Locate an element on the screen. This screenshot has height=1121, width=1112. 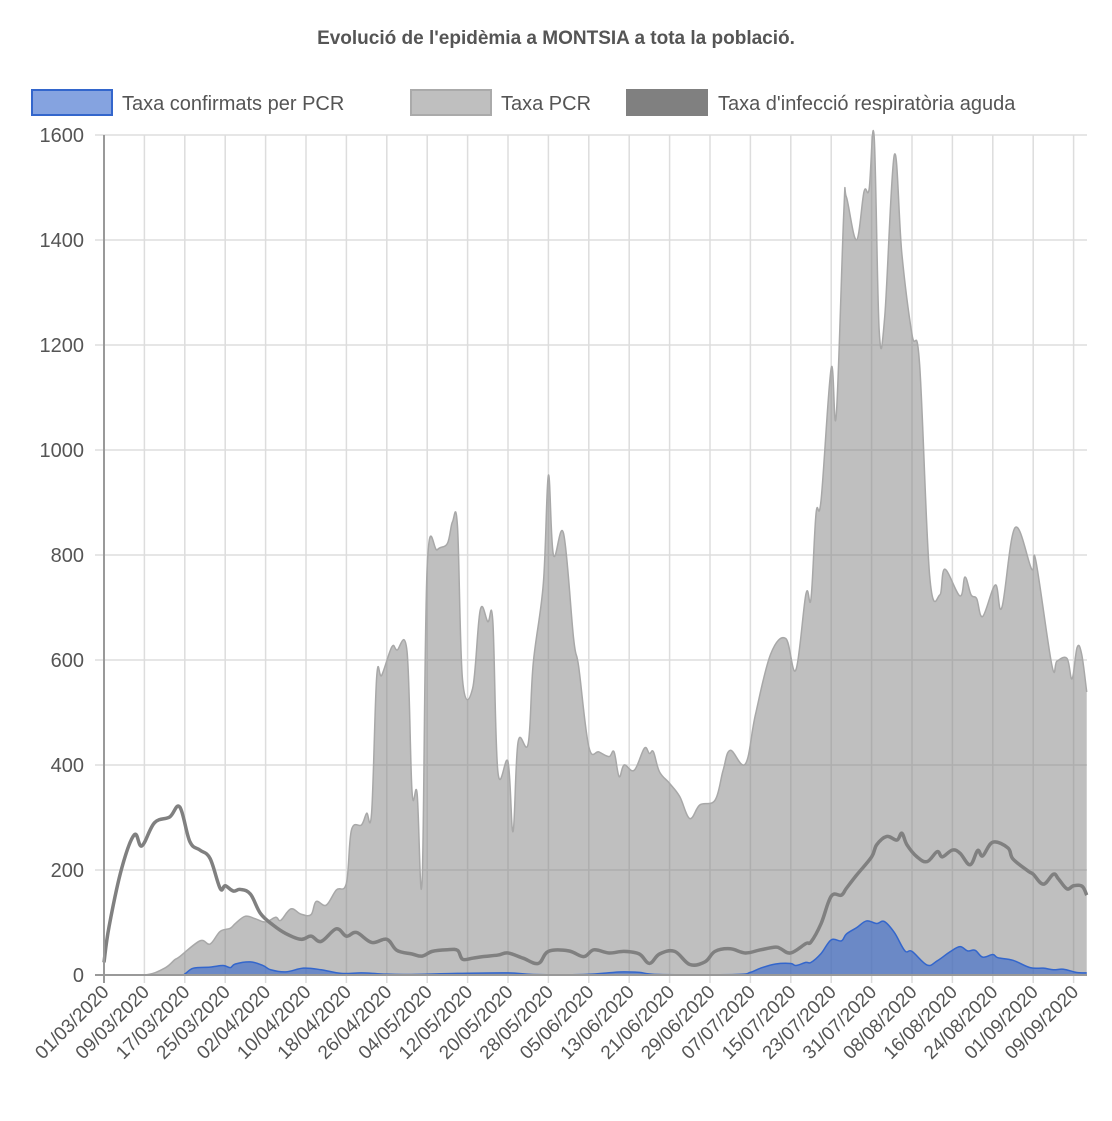
y-tick-label: 1000 is located at coordinates (62, 451).